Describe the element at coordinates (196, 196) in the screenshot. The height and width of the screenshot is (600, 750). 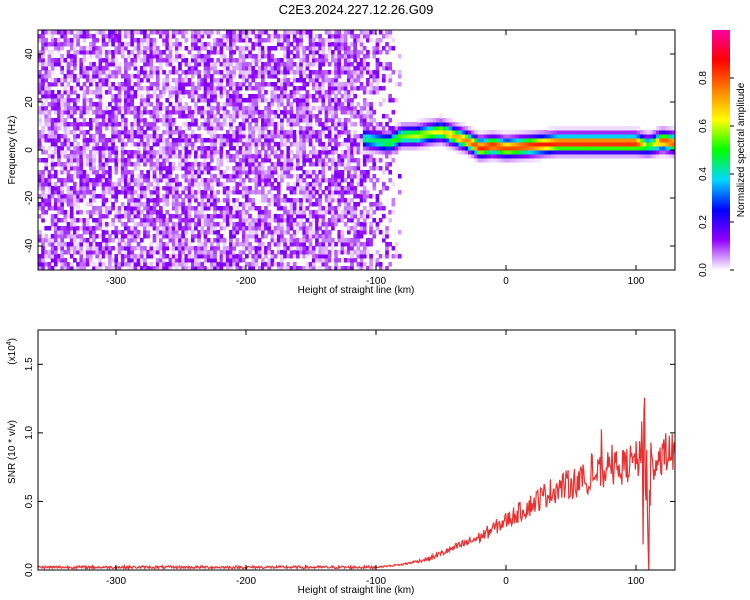
I see `heatmap-cell-2057` at that location.